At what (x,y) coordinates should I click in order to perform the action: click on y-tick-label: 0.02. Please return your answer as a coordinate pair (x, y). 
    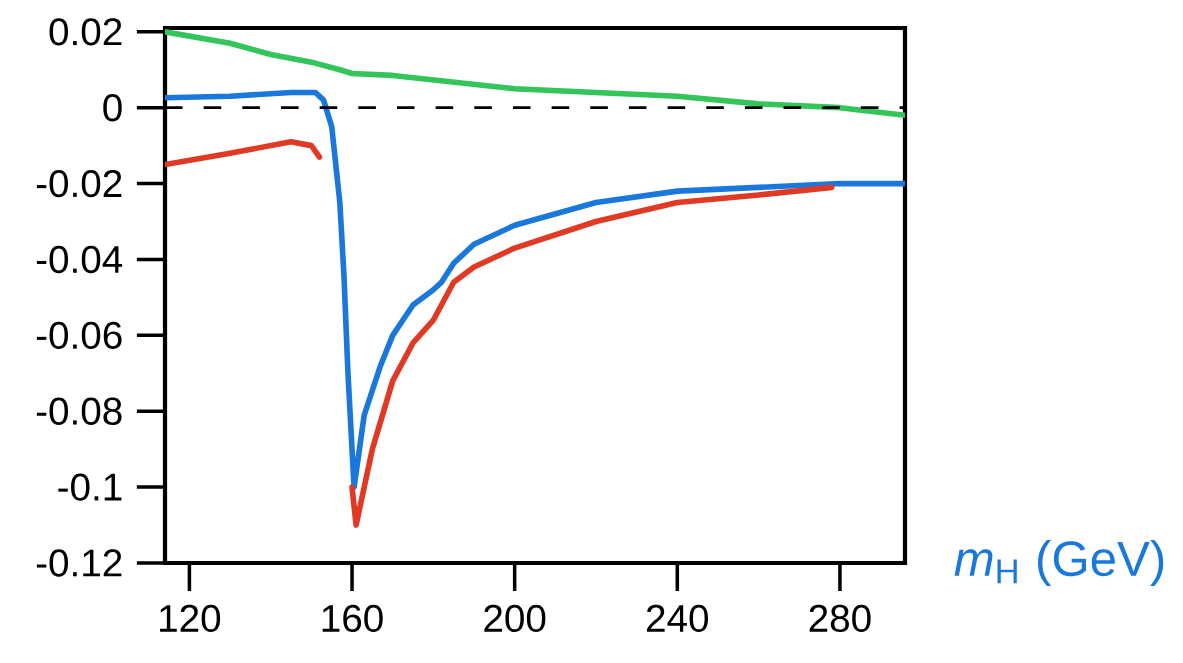
    Looking at the image, I should click on (85, 32).